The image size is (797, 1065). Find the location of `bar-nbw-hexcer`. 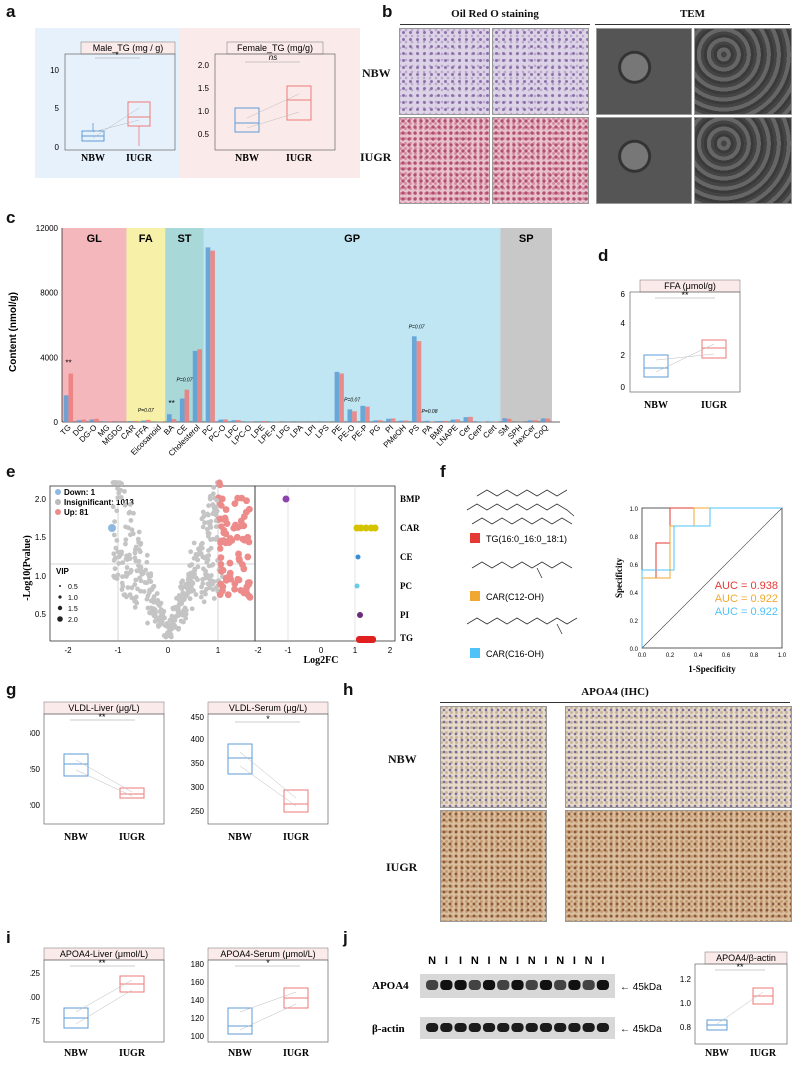

bar-nbw-hexcer is located at coordinates (530, 421).